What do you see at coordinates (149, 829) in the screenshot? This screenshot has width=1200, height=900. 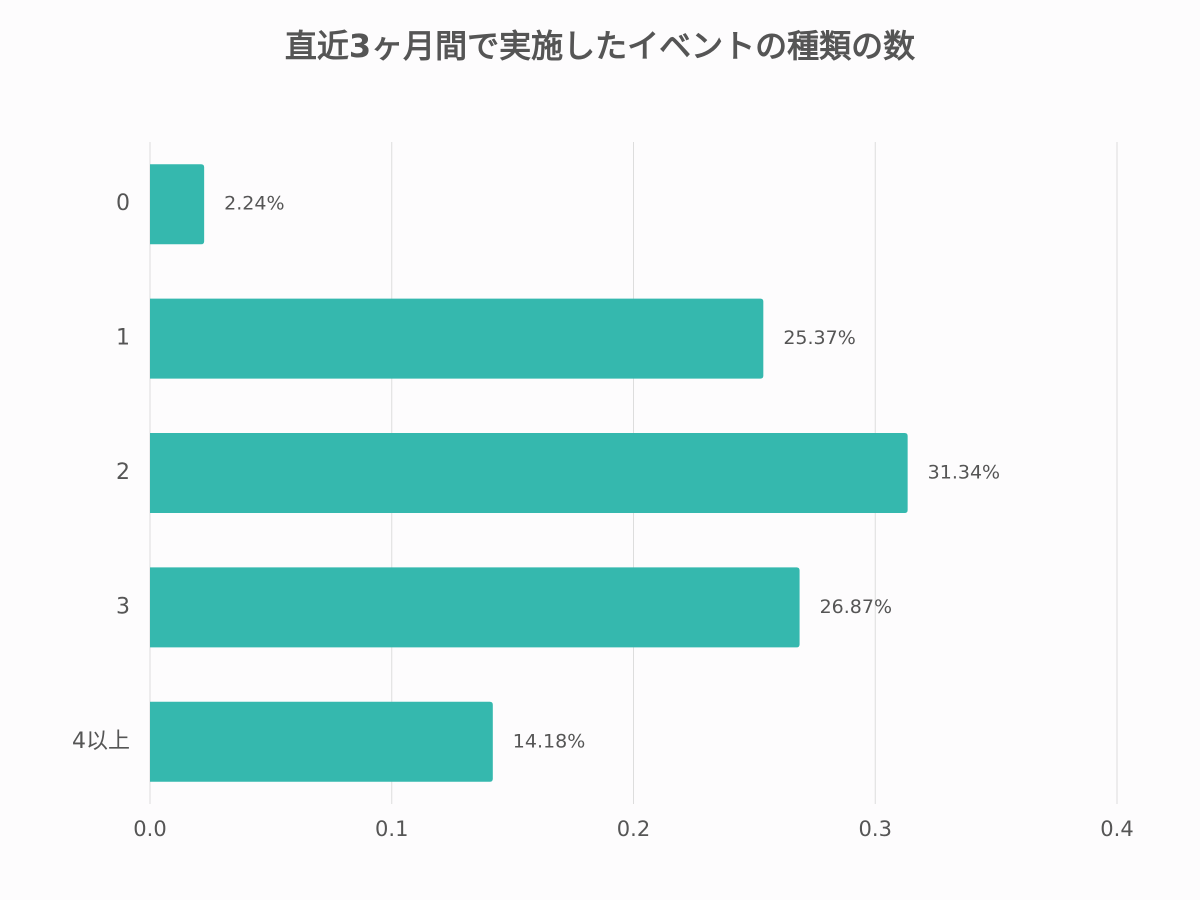 I see `x-tick-label: 0.0` at bounding box center [149, 829].